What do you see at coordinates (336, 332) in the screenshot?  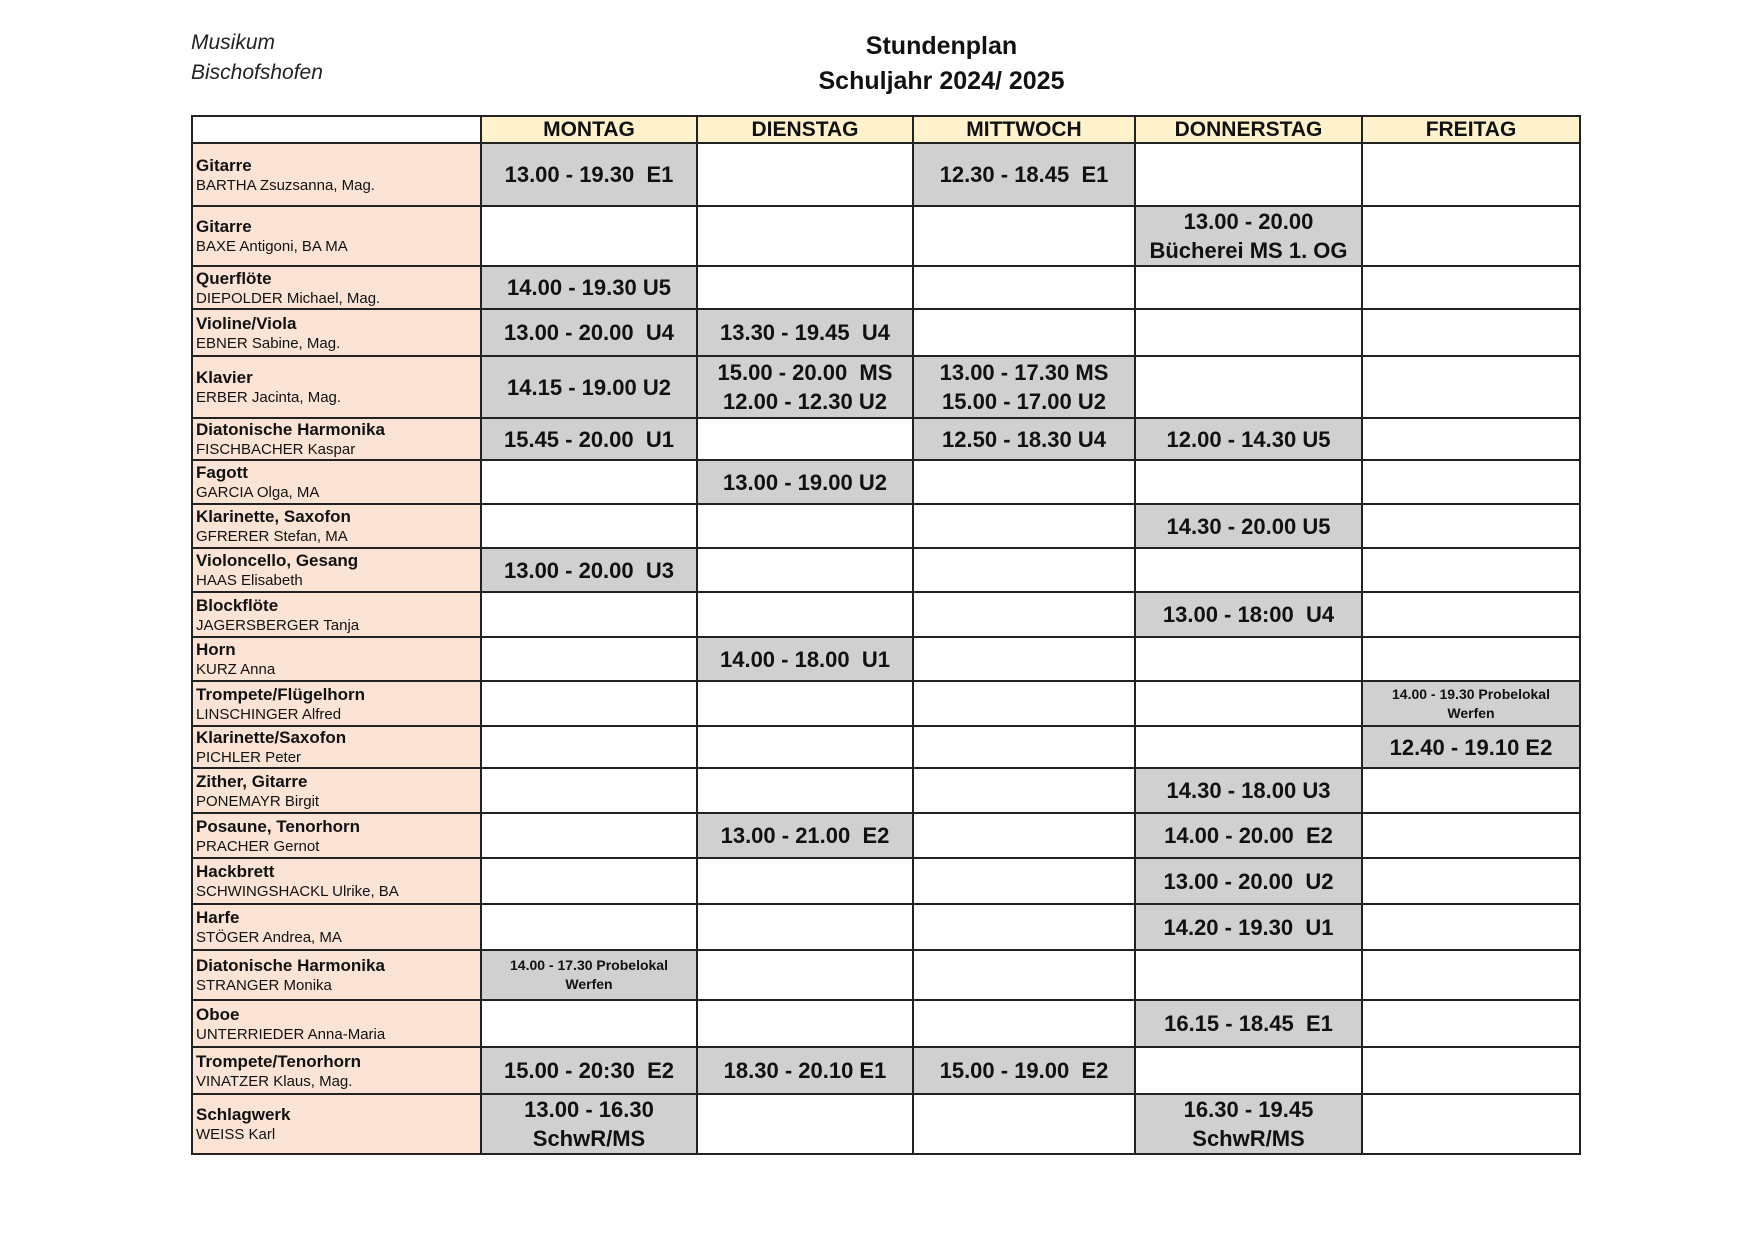 I see `instrument-teacher-cell: Violine/Viola EBNER Sabine, Mag.` at bounding box center [336, 332].